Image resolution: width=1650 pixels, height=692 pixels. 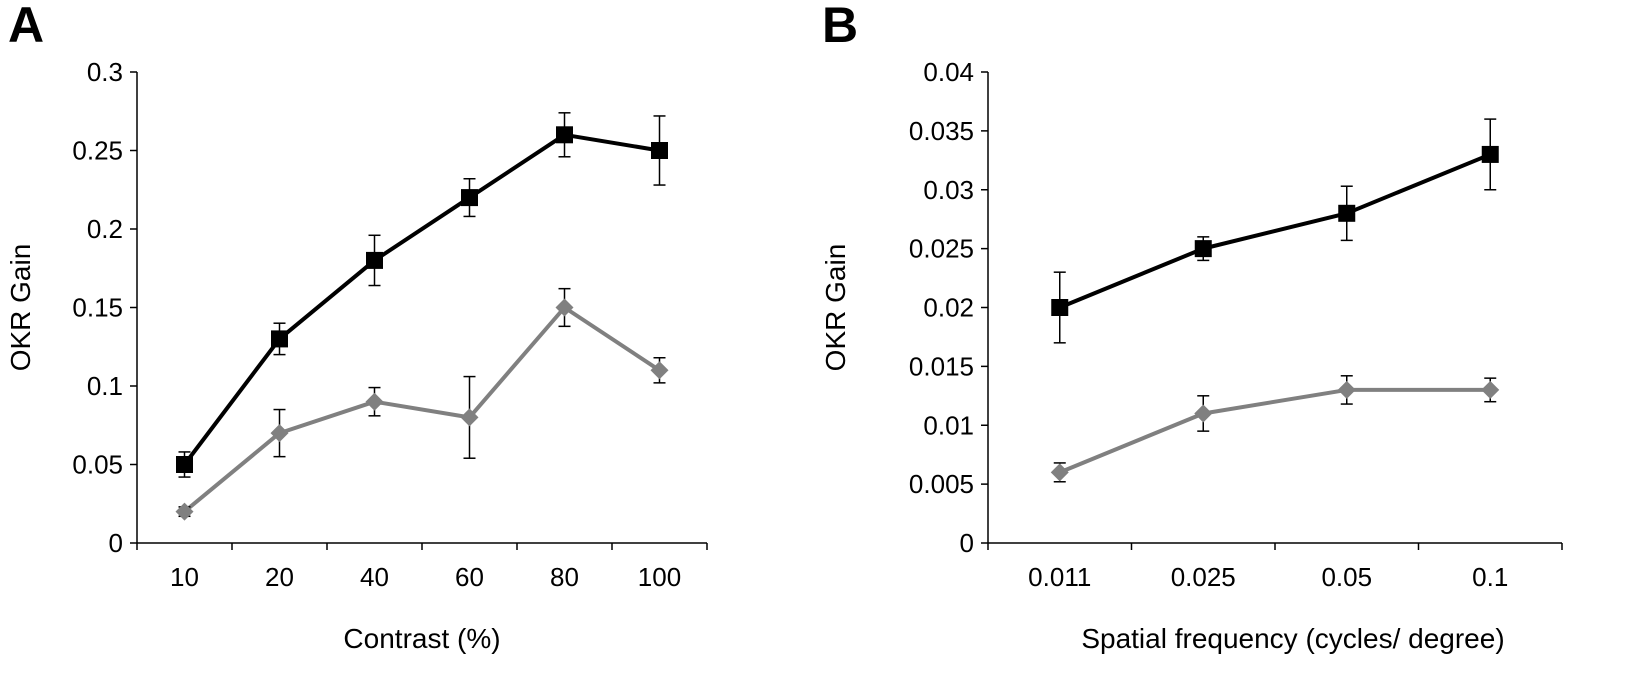 I want to click on x-tick-label: 20, so click(x=279, y=577).